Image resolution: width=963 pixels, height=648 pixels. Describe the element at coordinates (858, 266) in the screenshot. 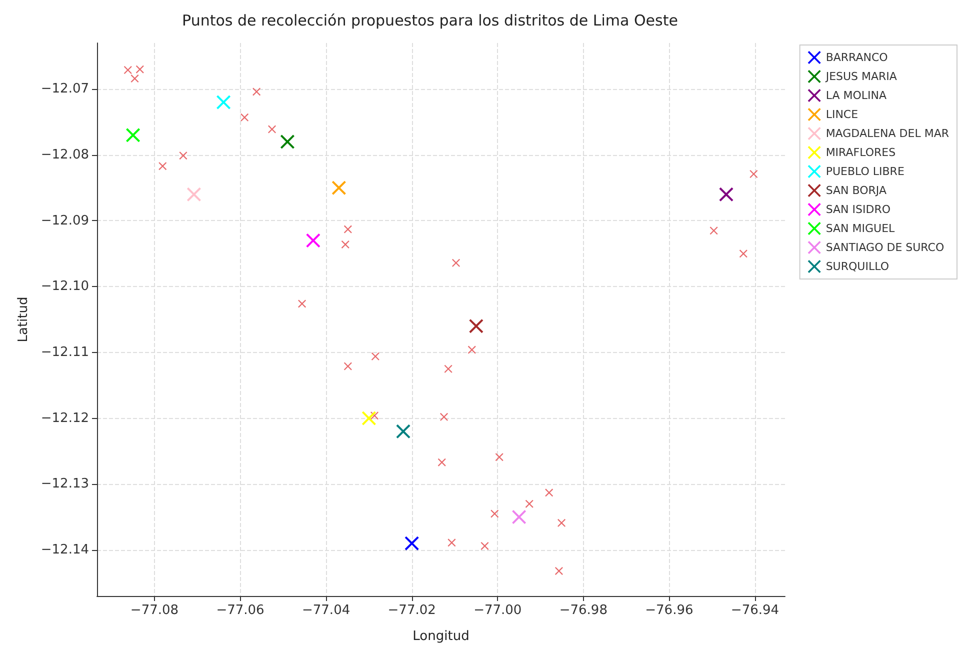

I see `legend-label: SURQUILLO` at that location.